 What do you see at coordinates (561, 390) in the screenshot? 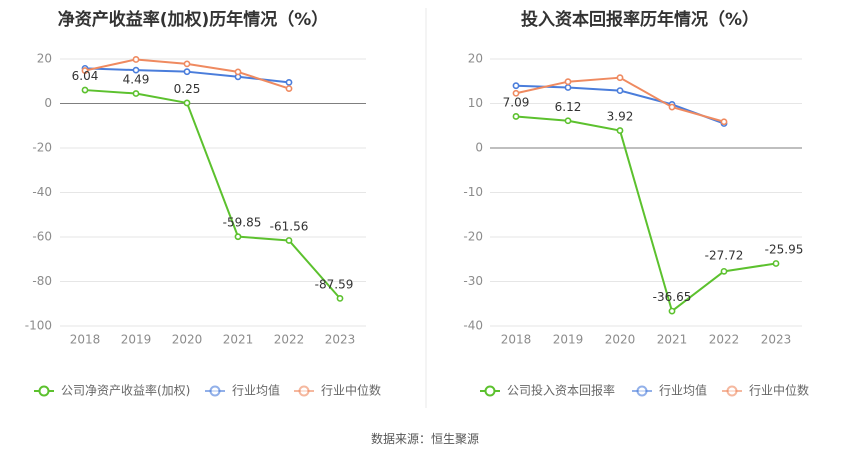
I see `legend-label: 公司投入资本回报率` at bounding box center [561, 390].